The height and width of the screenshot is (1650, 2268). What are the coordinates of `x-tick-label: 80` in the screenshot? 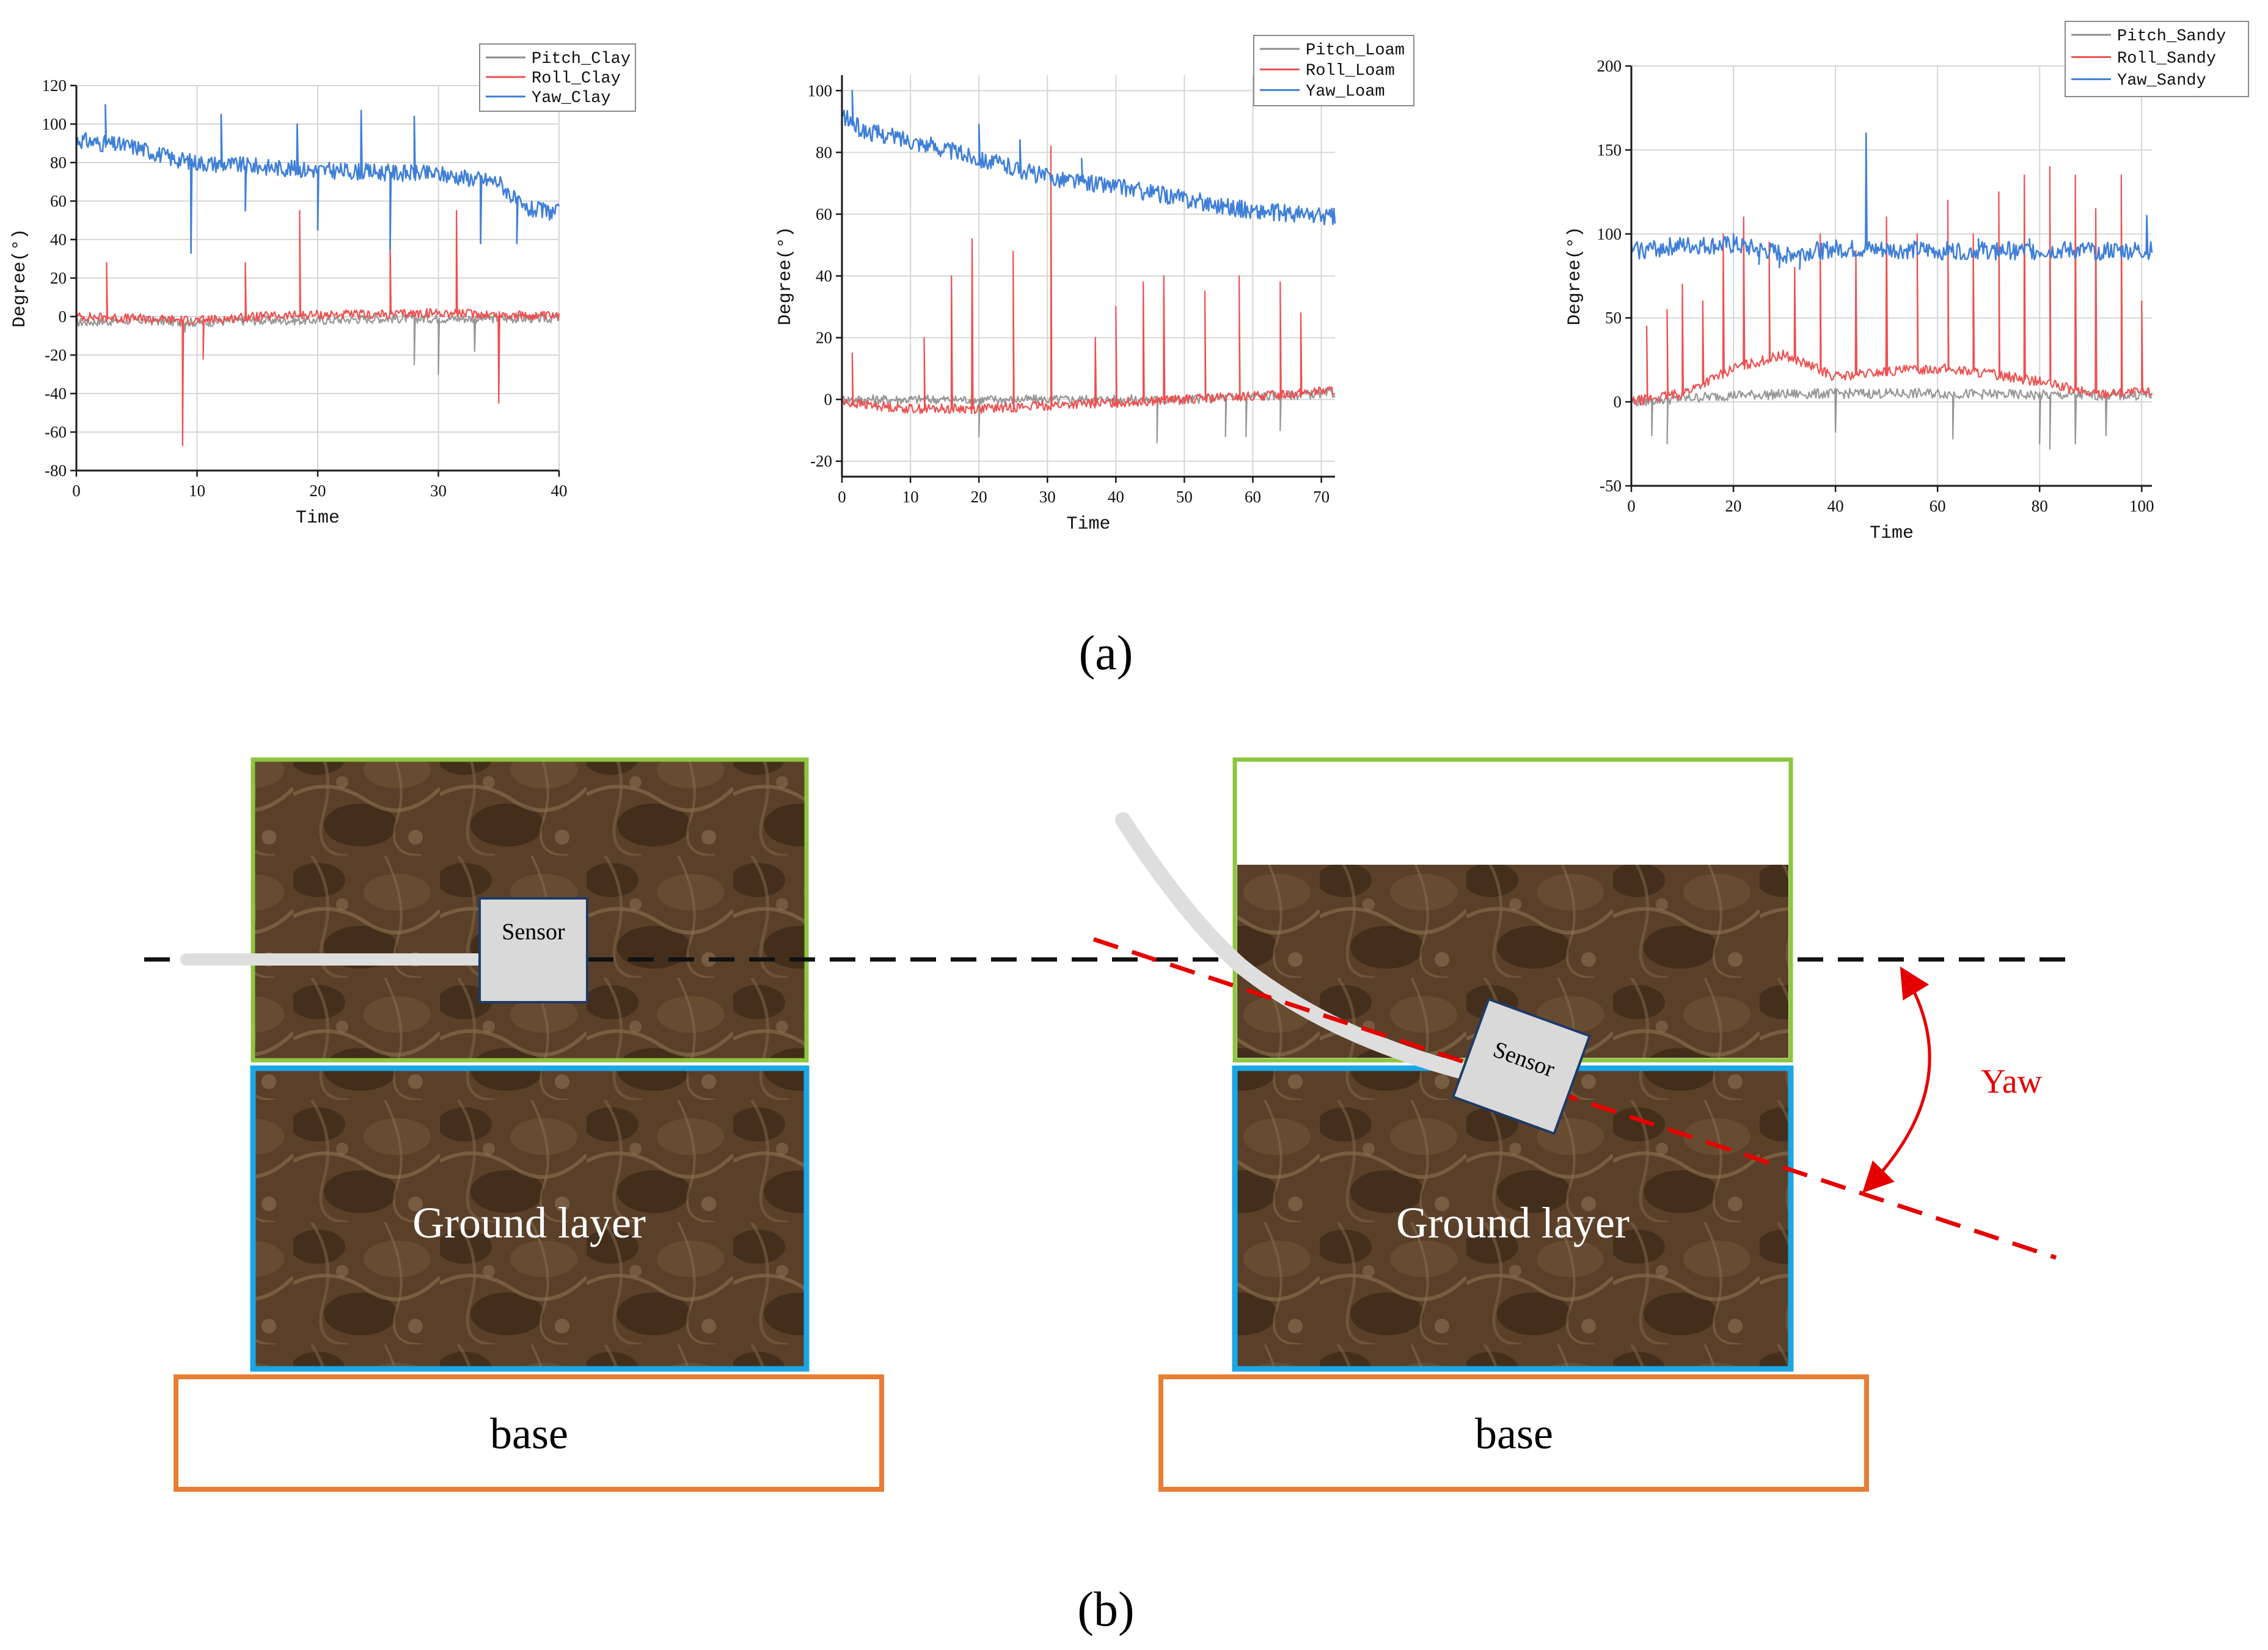 It's located at (2040, 506).